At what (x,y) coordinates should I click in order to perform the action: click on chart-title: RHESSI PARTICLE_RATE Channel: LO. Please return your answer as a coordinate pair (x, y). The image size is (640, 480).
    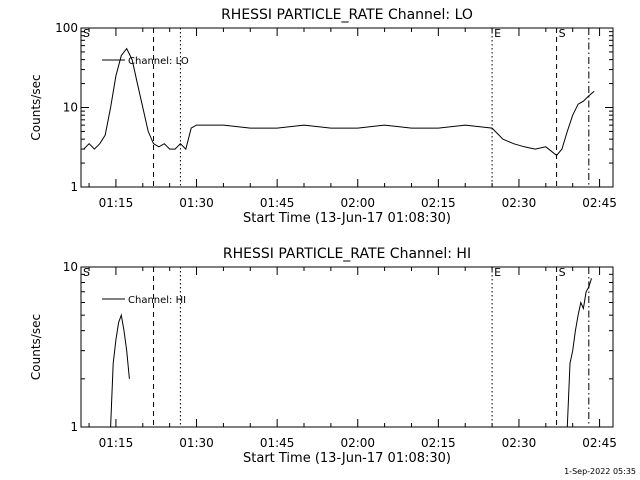
    Looking at the image, I should click on (347, 15).